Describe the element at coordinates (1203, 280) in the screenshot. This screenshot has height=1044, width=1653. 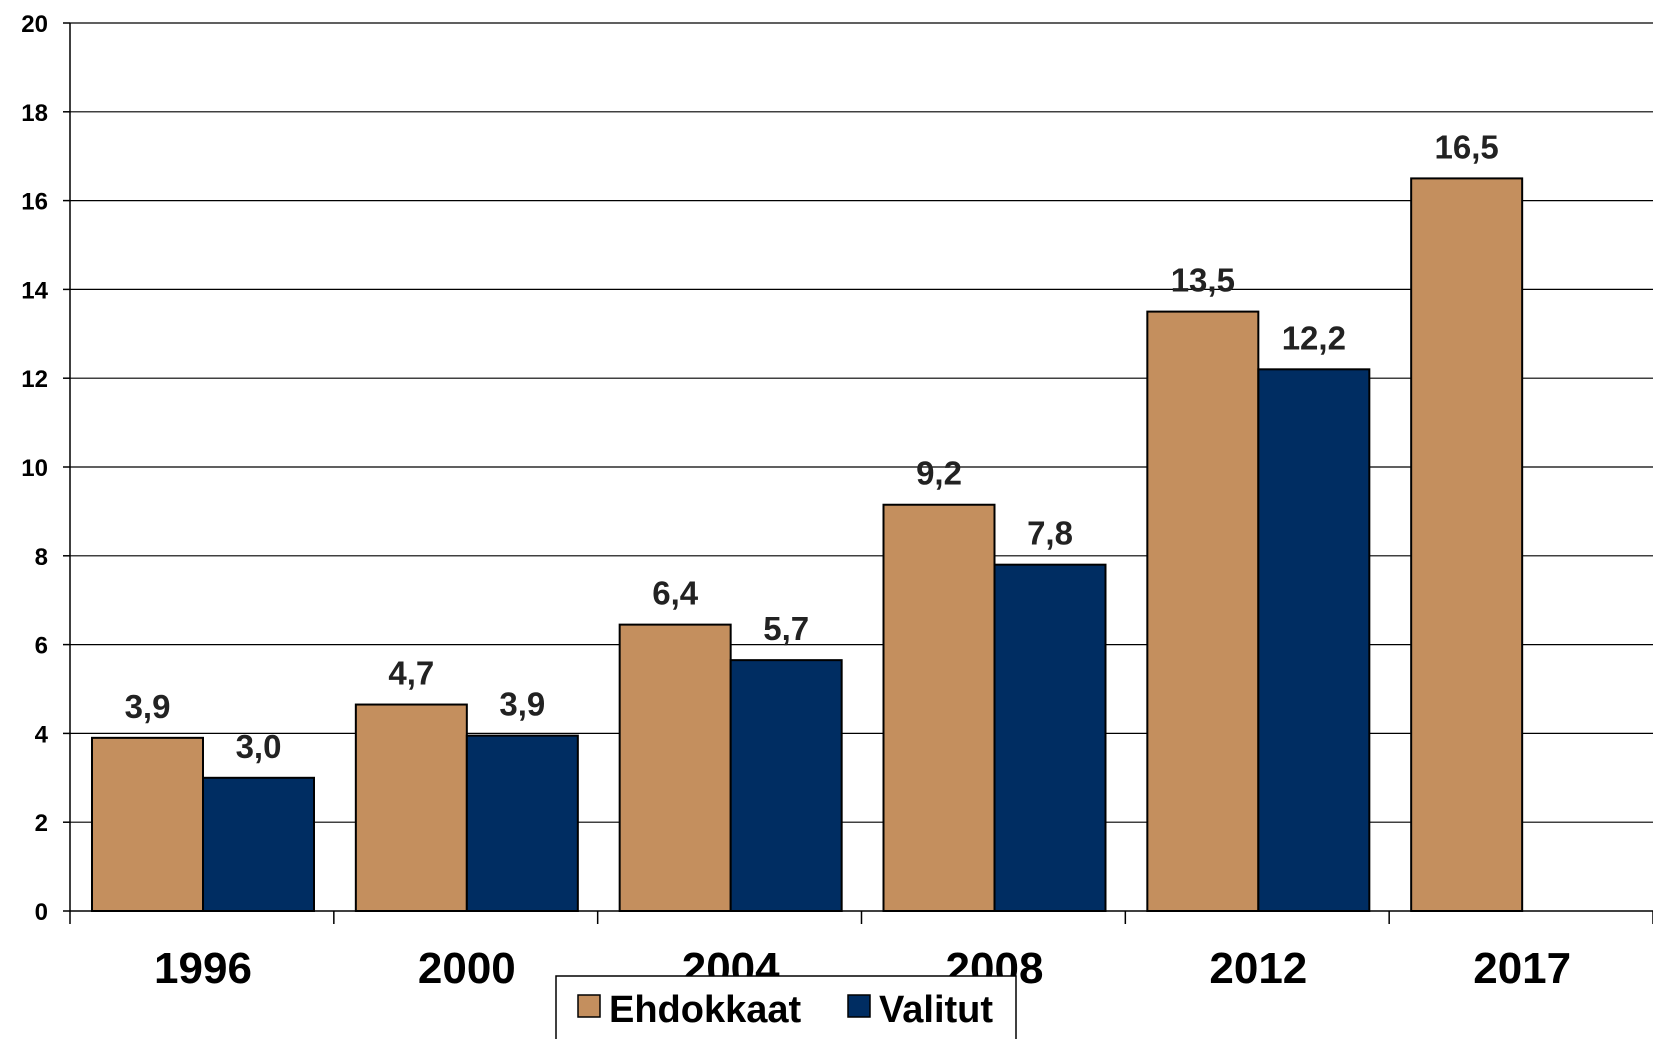
I see `data-label-ehdokkaat-2012: 13,5` at that location.